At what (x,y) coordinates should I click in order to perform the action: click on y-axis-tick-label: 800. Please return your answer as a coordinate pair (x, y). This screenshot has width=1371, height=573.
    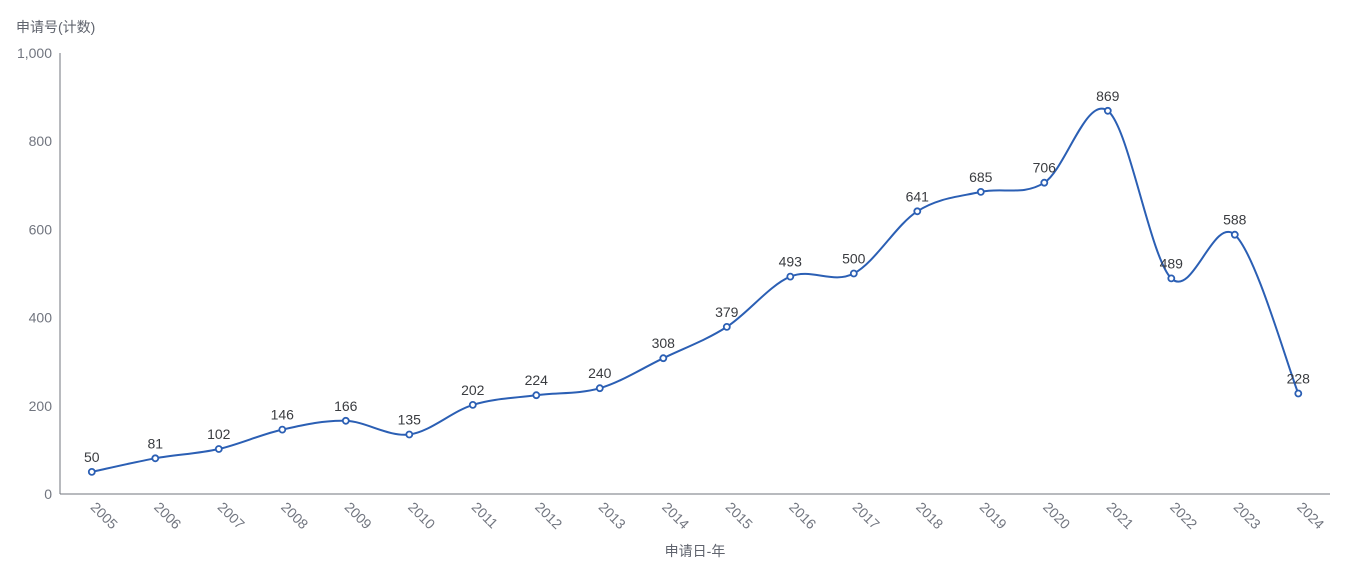
    Looking at the image, I should click on (41, 141).